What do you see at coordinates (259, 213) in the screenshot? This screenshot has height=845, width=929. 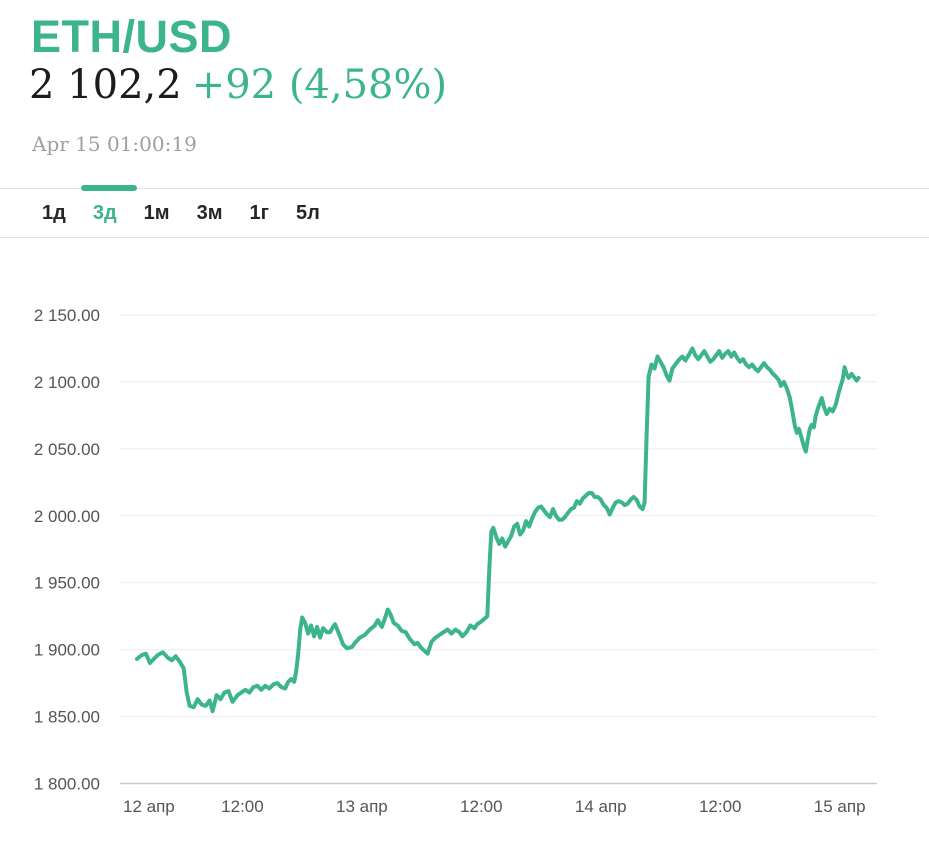 I see `tab-period-1y: 1г` at bounding box center [259, 213].